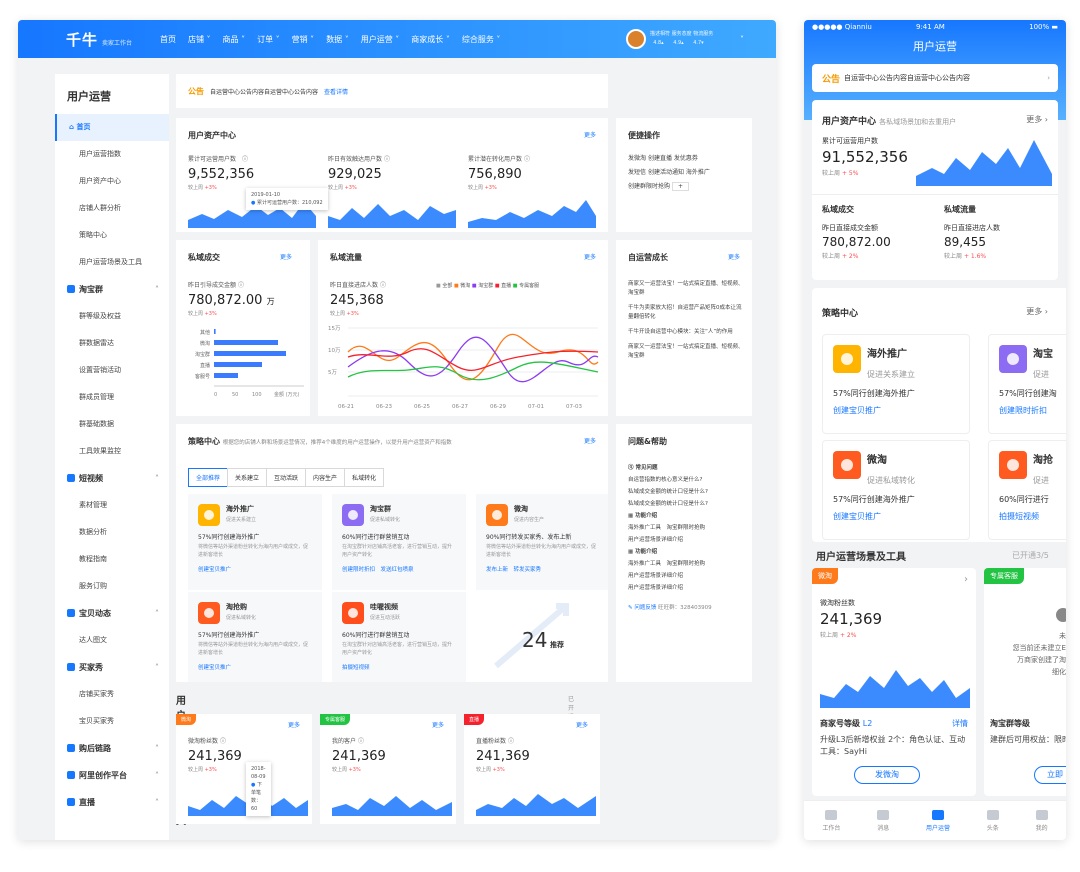 This screenshot has height=872, width=1080. What do you see at coordinates (960, 723) in the screenshot?
I see `detail-link: 详情` at bounding box center [960, 723].